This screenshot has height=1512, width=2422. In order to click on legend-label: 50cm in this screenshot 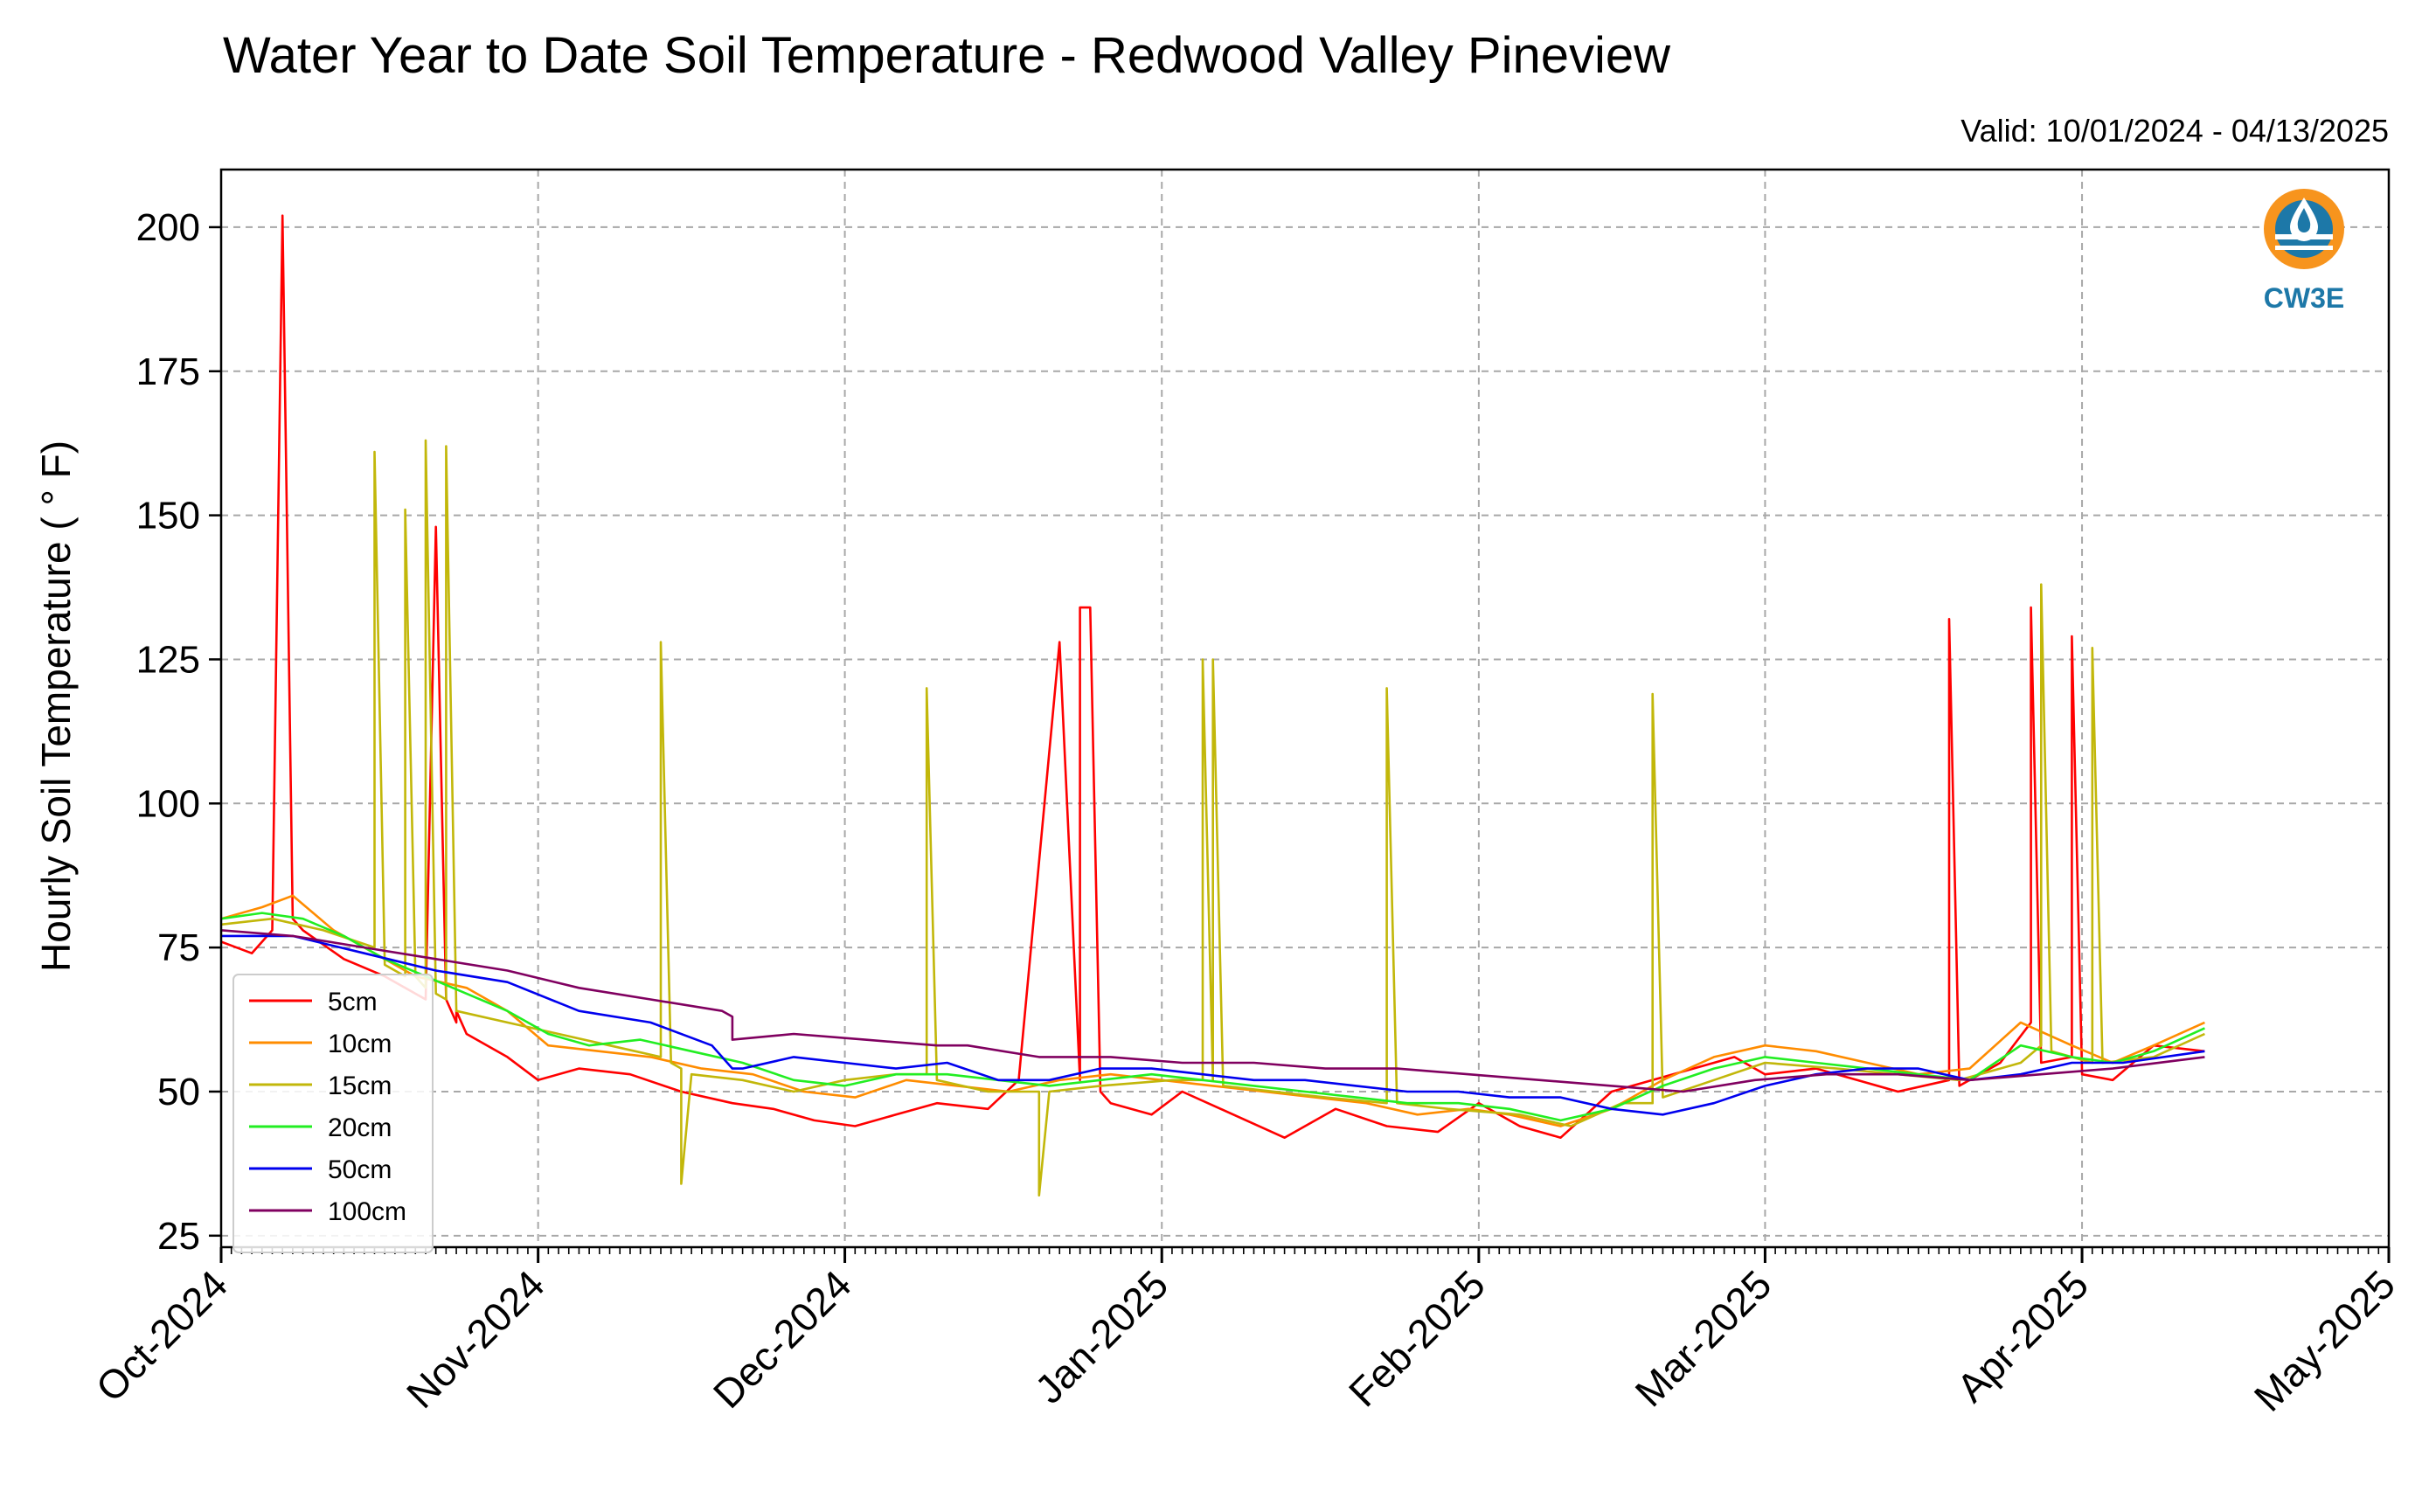, I will do `click(360, 1169)`.